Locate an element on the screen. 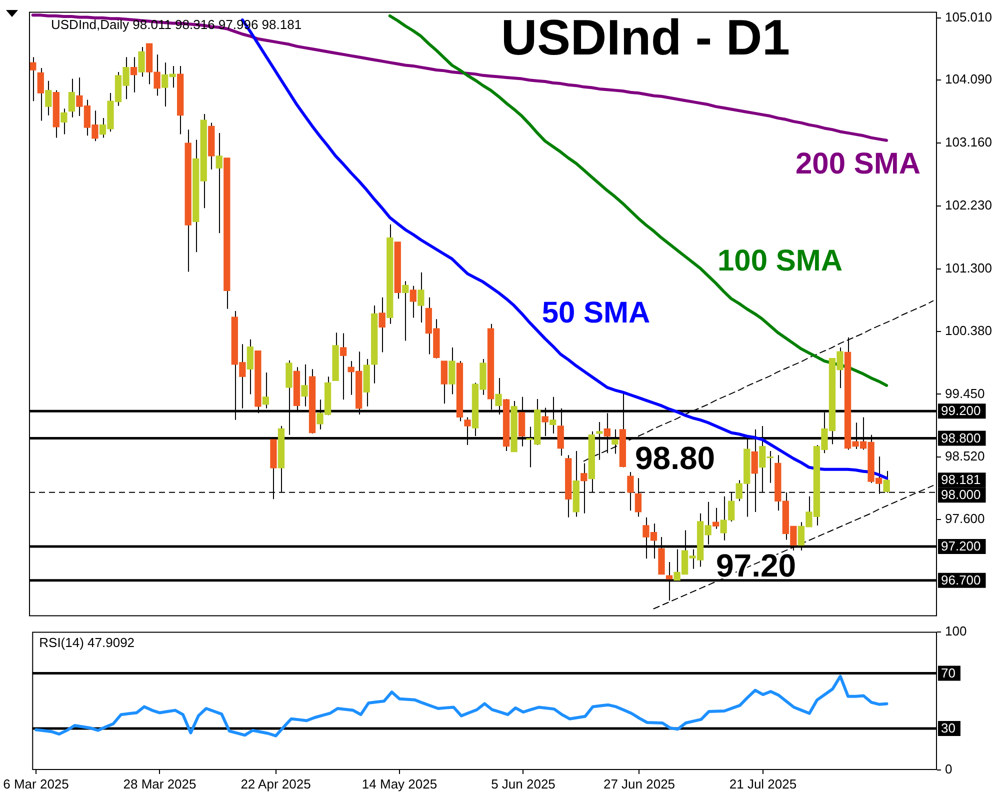 The height and width of the screenshot is (800, 1000). ref-line-label: 97.200 is located at coordinates (961, 546).